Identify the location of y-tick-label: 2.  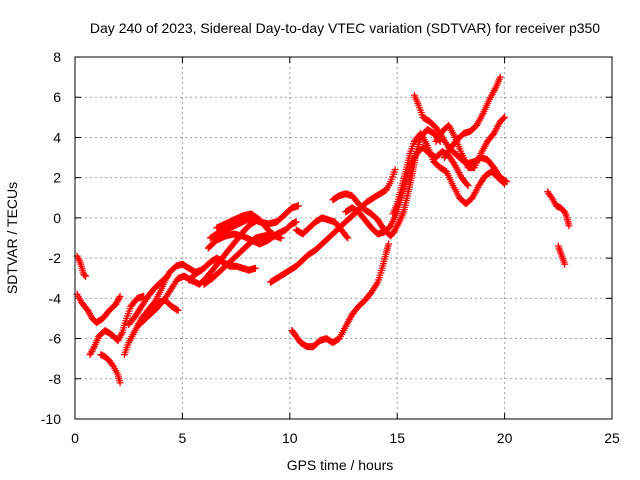
(57, 178).